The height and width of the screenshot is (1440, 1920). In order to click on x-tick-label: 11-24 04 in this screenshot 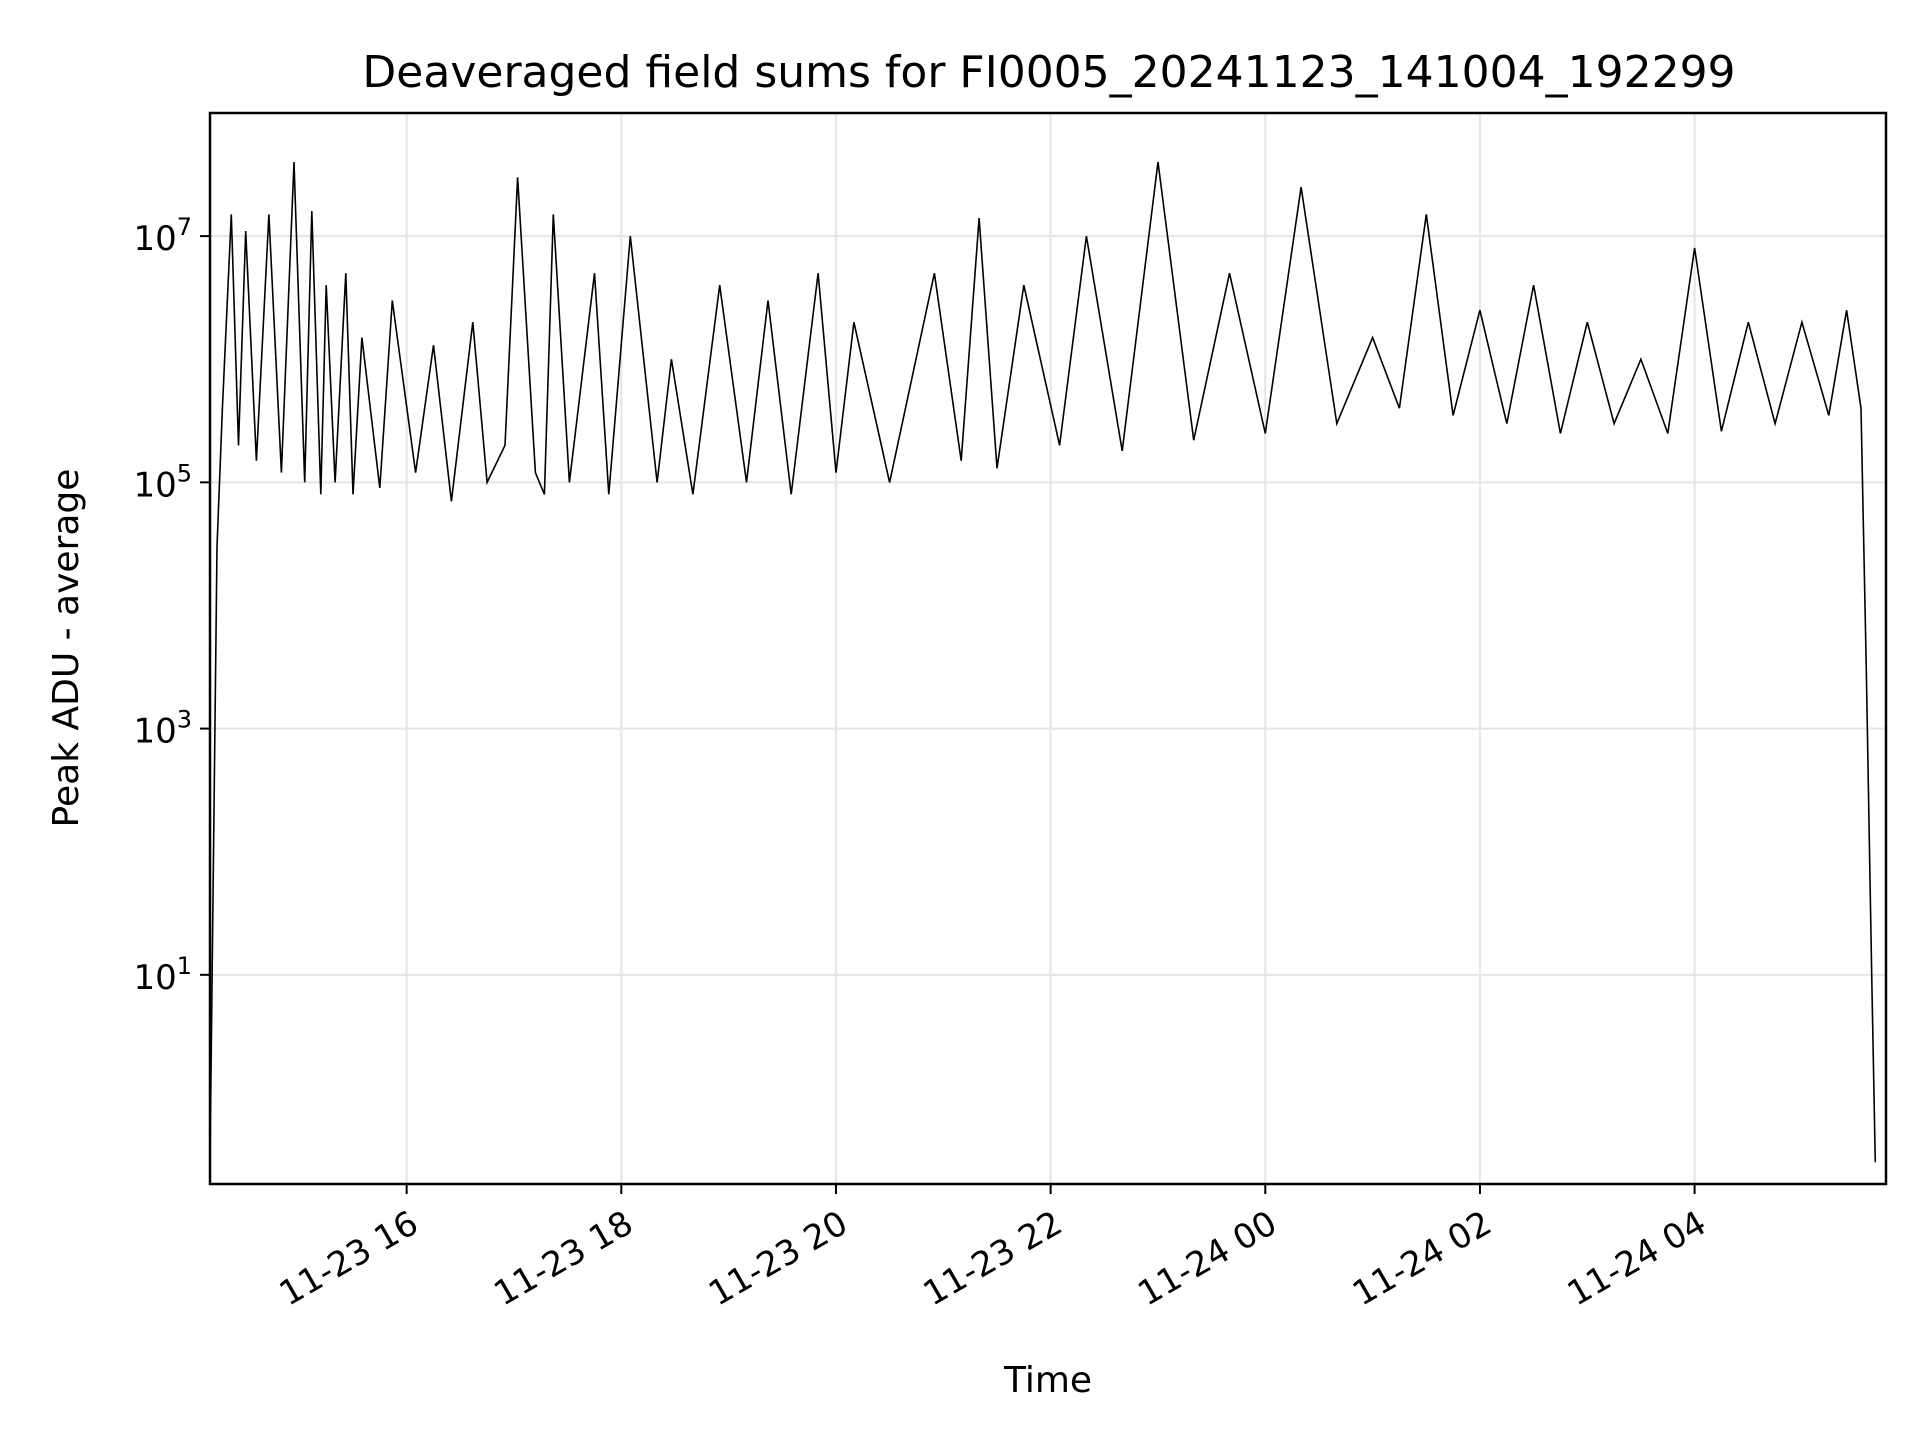, I will do `click(1637, 1258)`.